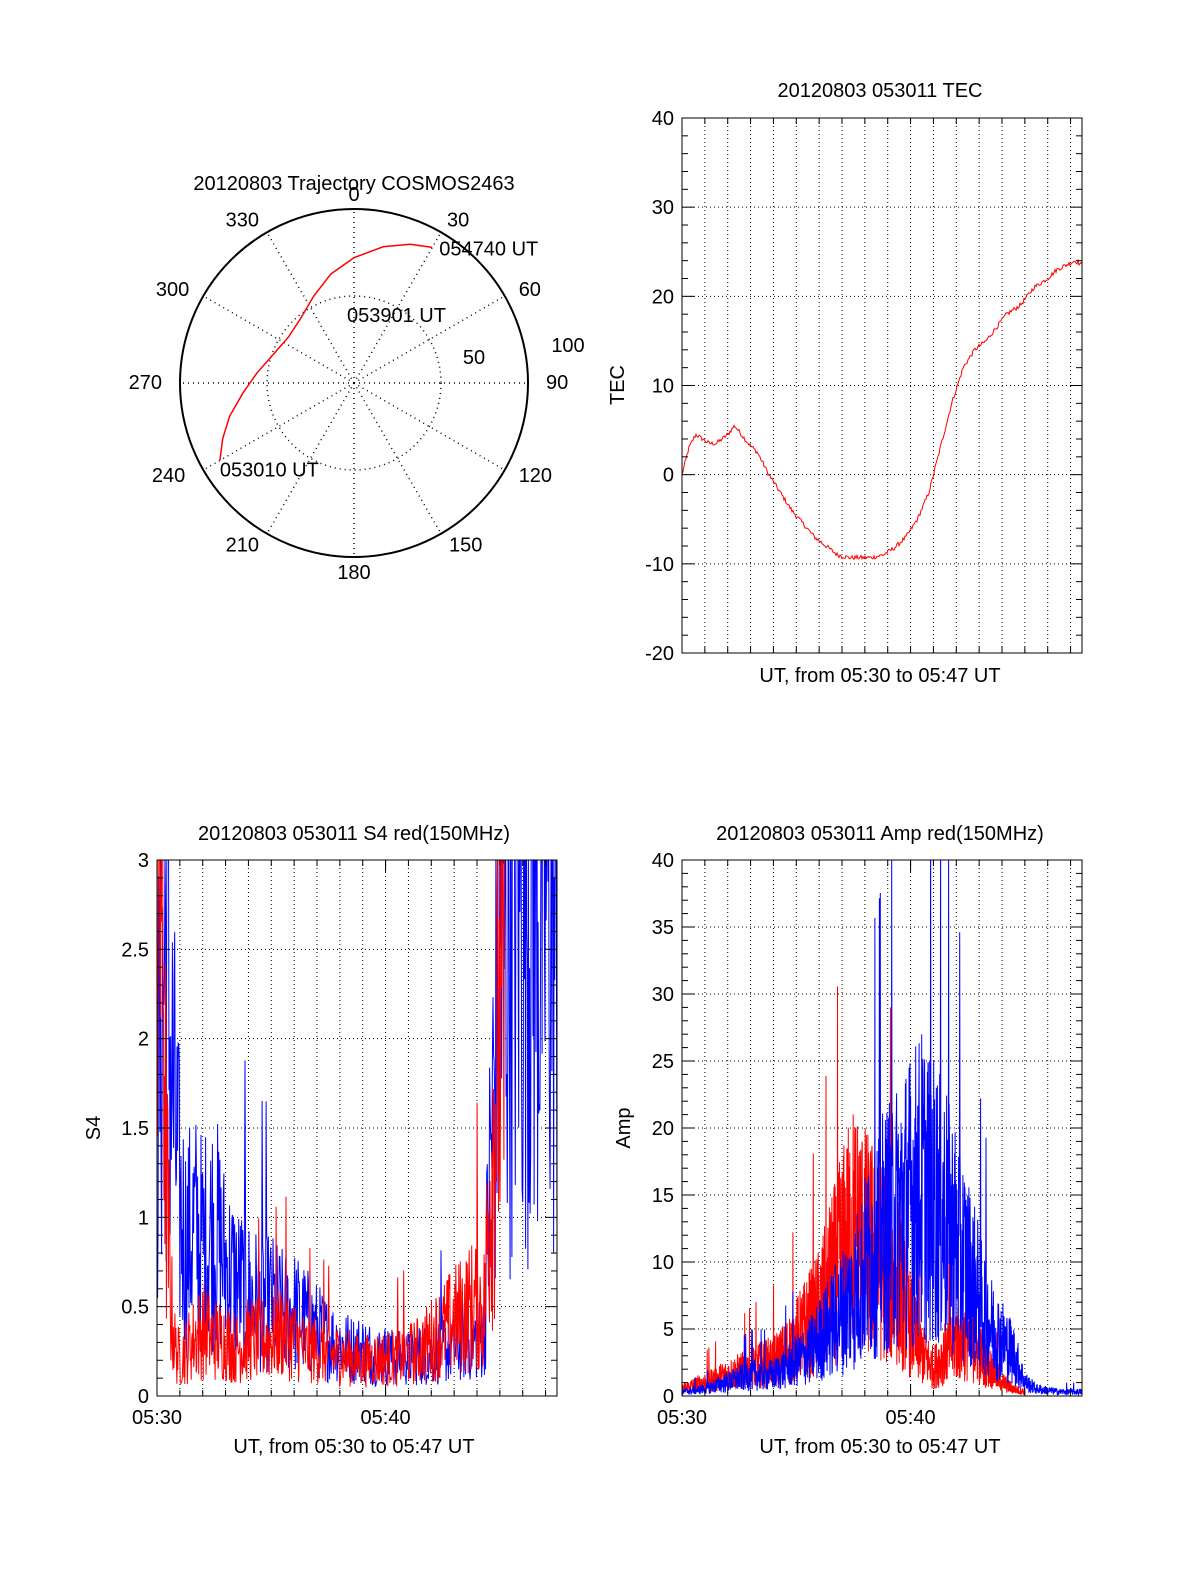 The image size is (1200, 1575). I want to click on tec-ylabel: TEC, so click(618, 385).